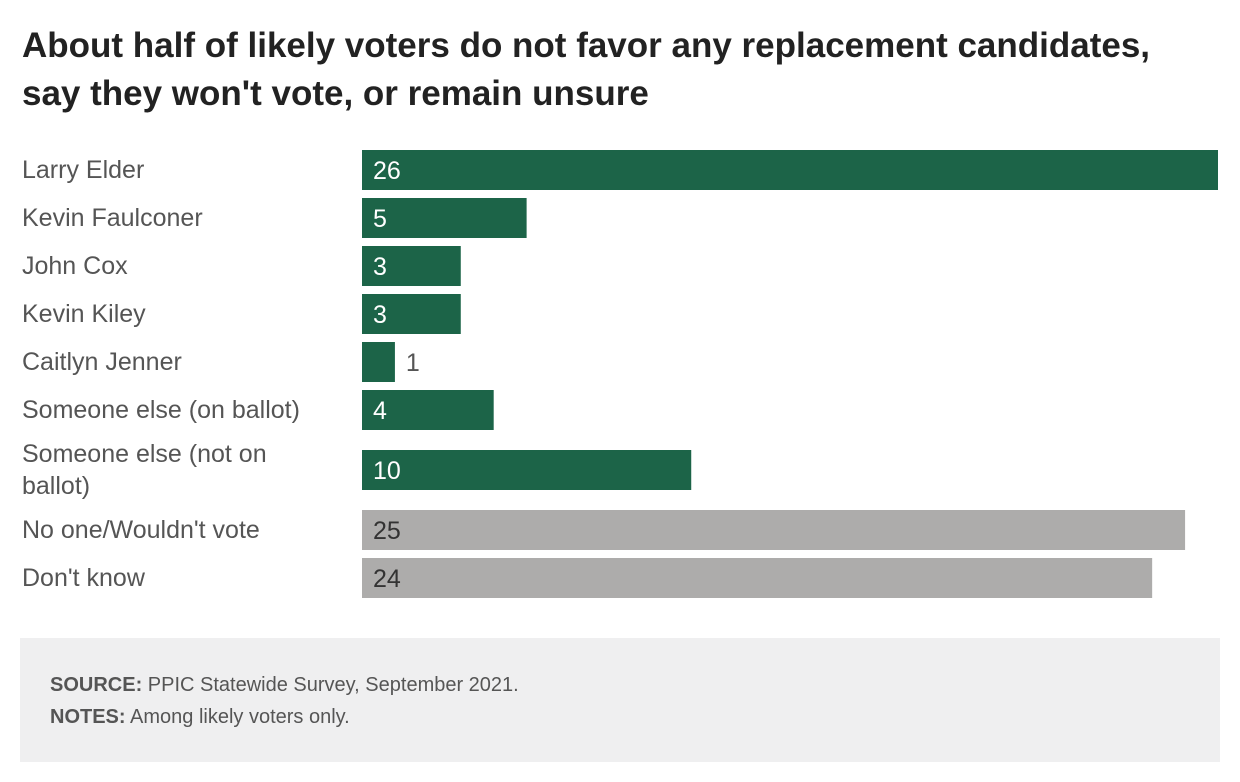 The width and height of the screenshot is (1240, 782). What do you see at coordinates (387, 471) in the screenshot?
I see `value-label: 10` at bounding box center [387, 471].